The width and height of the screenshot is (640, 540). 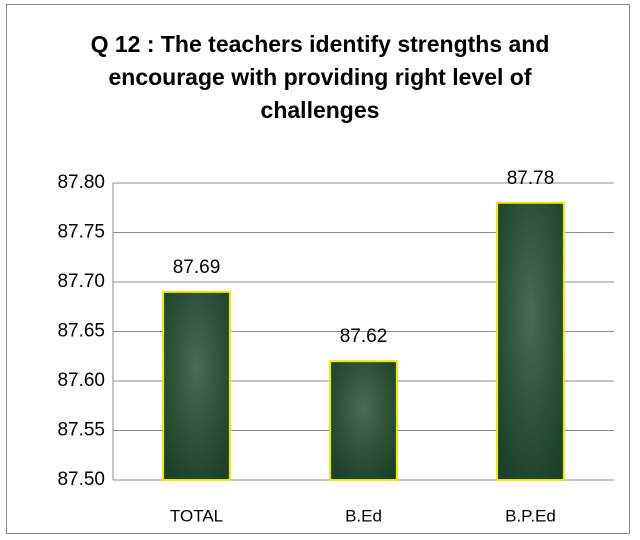 I want to click on x-tick-label: B.P.Ed, so click(x=530, y=515).